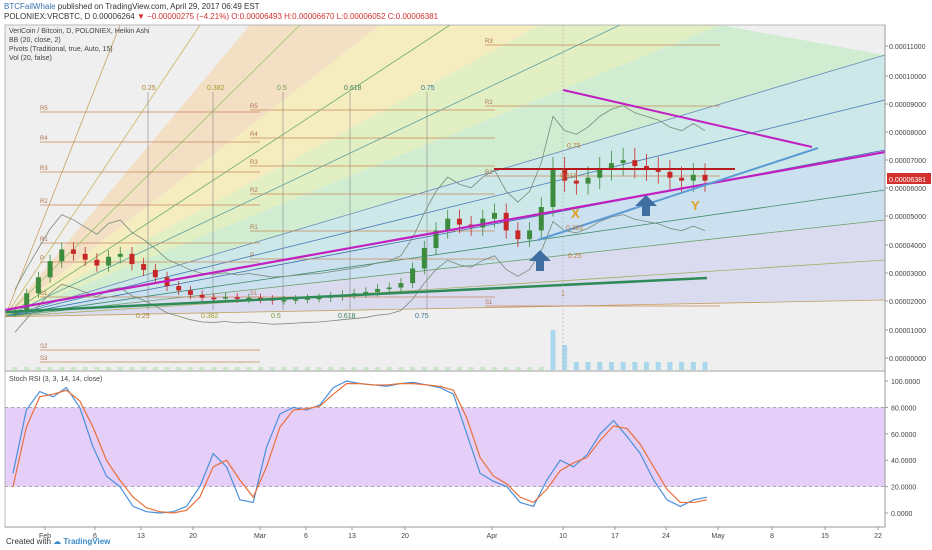 The height and width of the screenshot is (550, 932). Describe the element at coordinates (113, 16) in the screenshot. I see `last-price: 0.00006264` at that location.